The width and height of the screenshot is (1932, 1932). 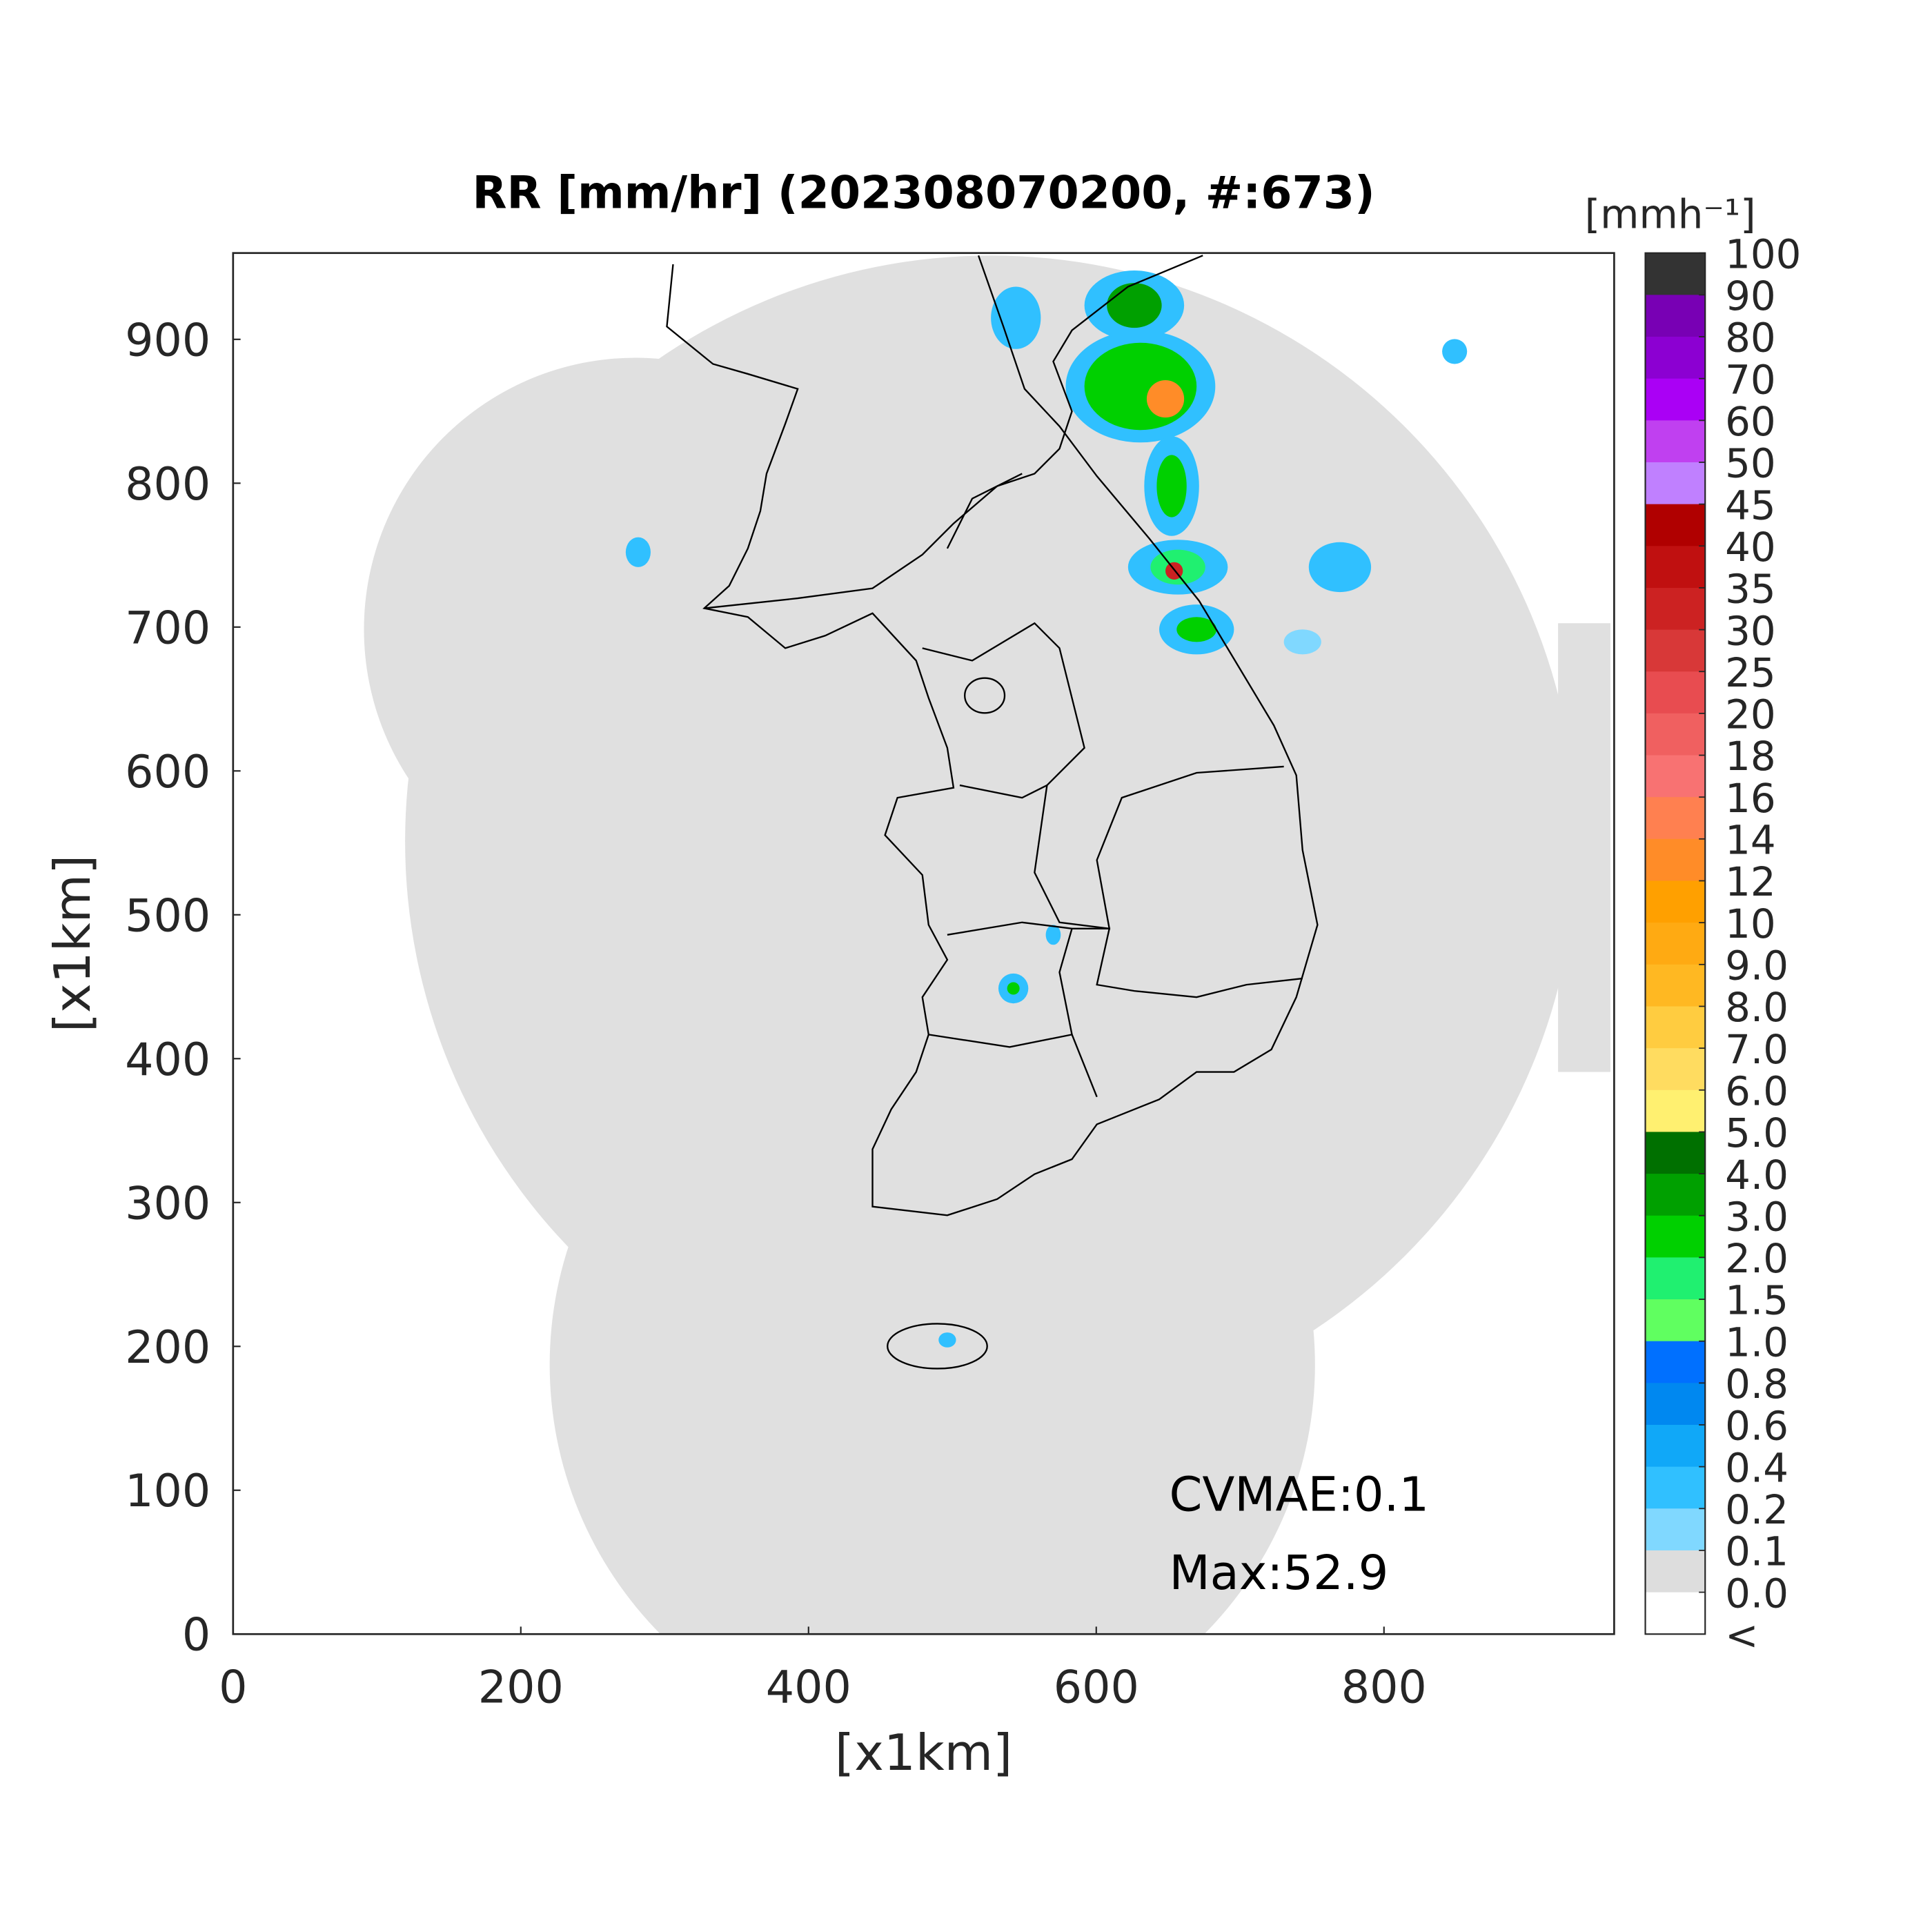 I want to click on colorbar-tick-label: 100, so click(x=1763, y=253).